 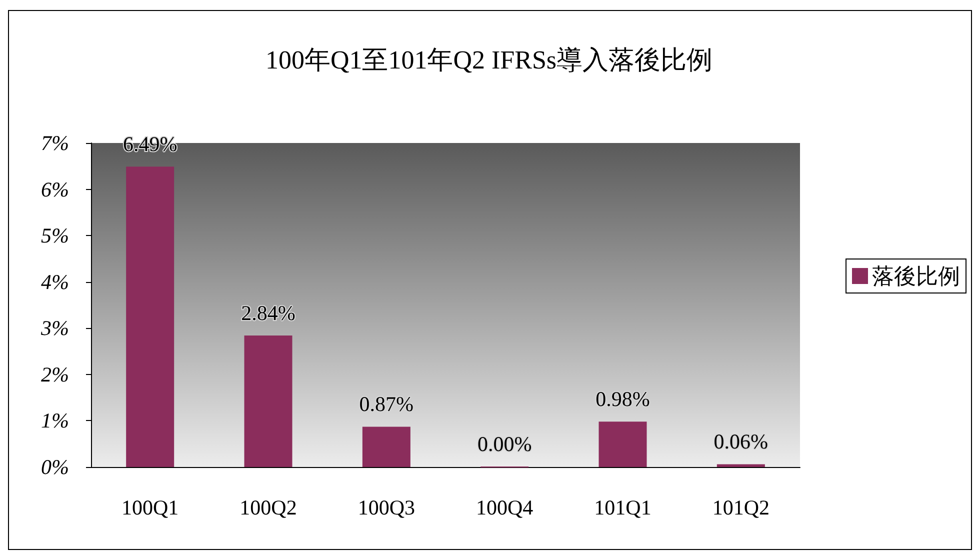 What do you see at coordinates (55, 374) in the screenshot?
I see `y-tick-label: 2%` at bounding box center [55, 374].